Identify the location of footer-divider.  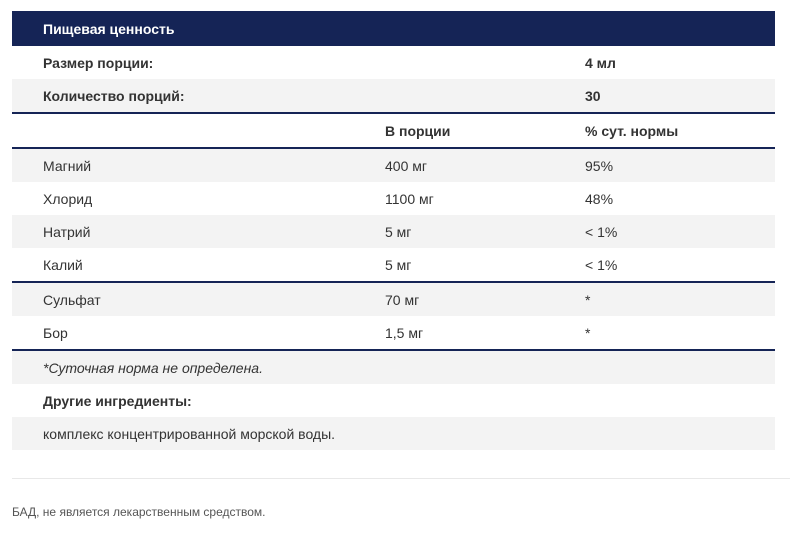
(401, 478).